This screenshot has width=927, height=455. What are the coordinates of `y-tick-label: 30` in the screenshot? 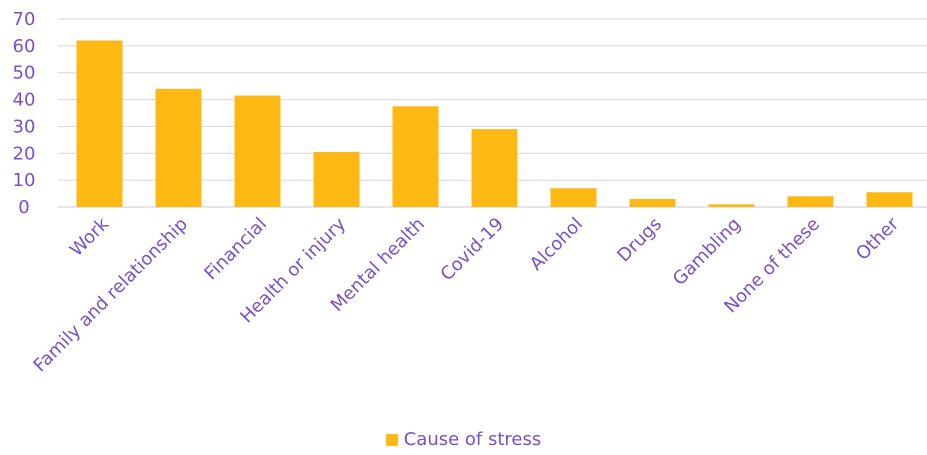 It's located at (24, 126).